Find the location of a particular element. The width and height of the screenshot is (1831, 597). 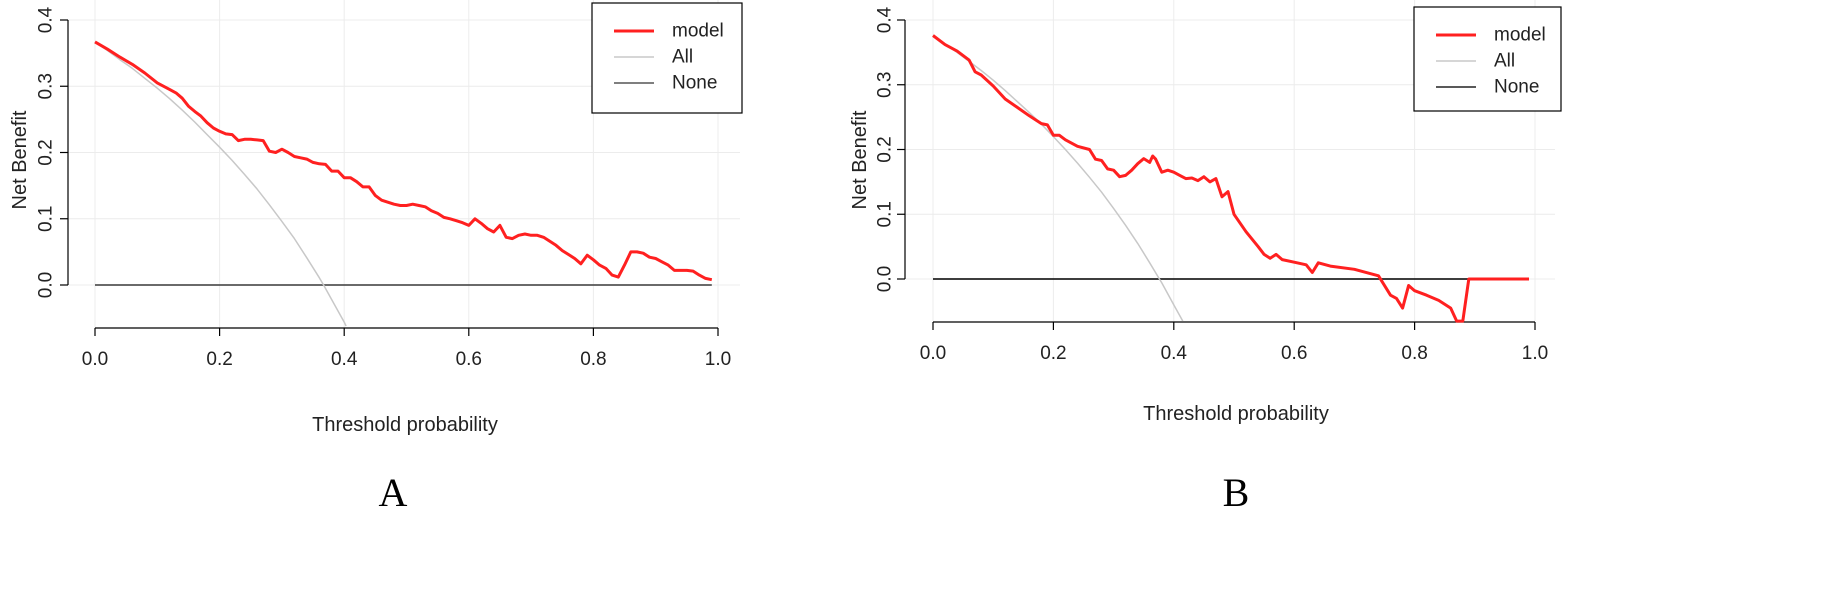

panel-label: B is located at coordinates (1236, 492).